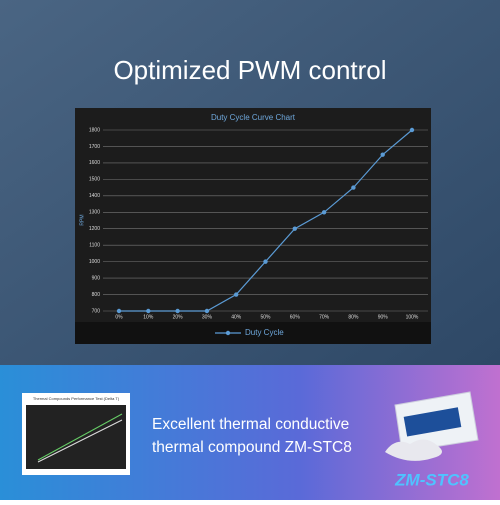 The height and width of the screenshot is (505, 500). I want to click on x-tick-label: 40%, so click(236, 317).